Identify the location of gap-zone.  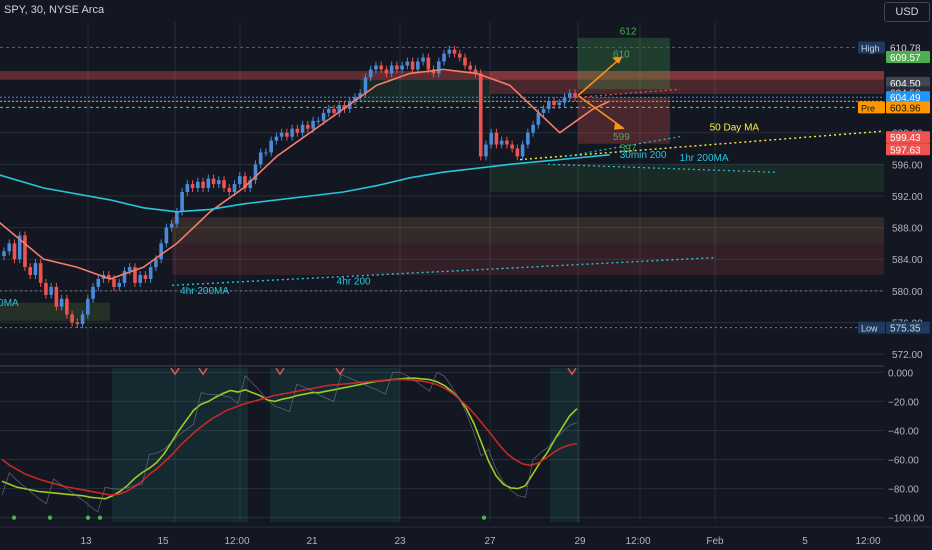
(425, 90).